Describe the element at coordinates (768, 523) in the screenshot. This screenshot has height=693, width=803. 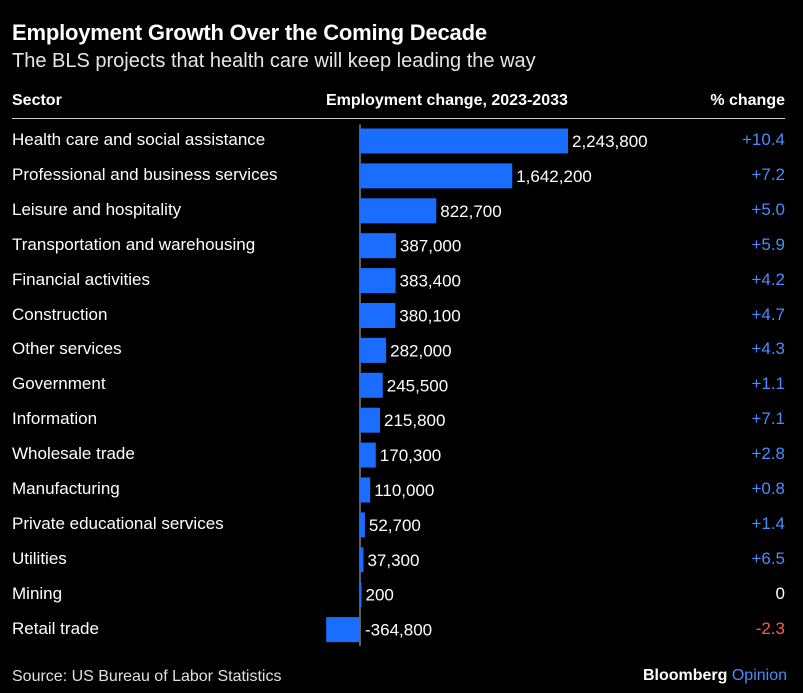
I see `pct-change-label: +1.4` at that location.